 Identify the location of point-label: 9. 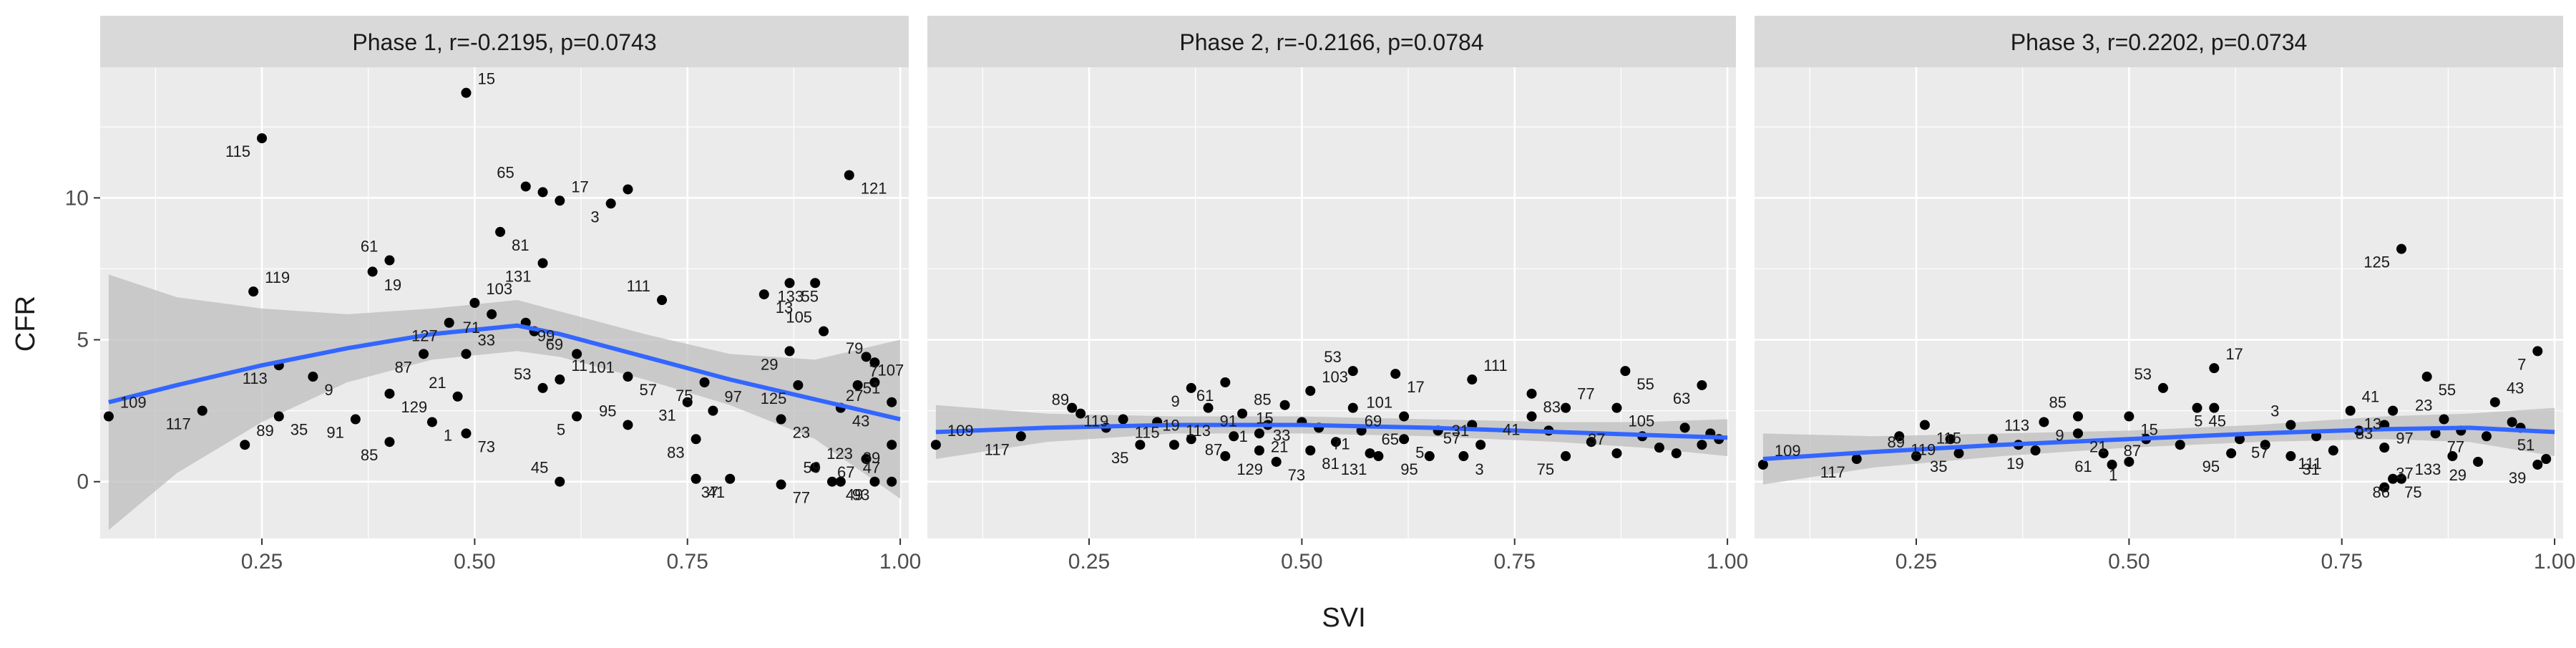
(2059, 435).